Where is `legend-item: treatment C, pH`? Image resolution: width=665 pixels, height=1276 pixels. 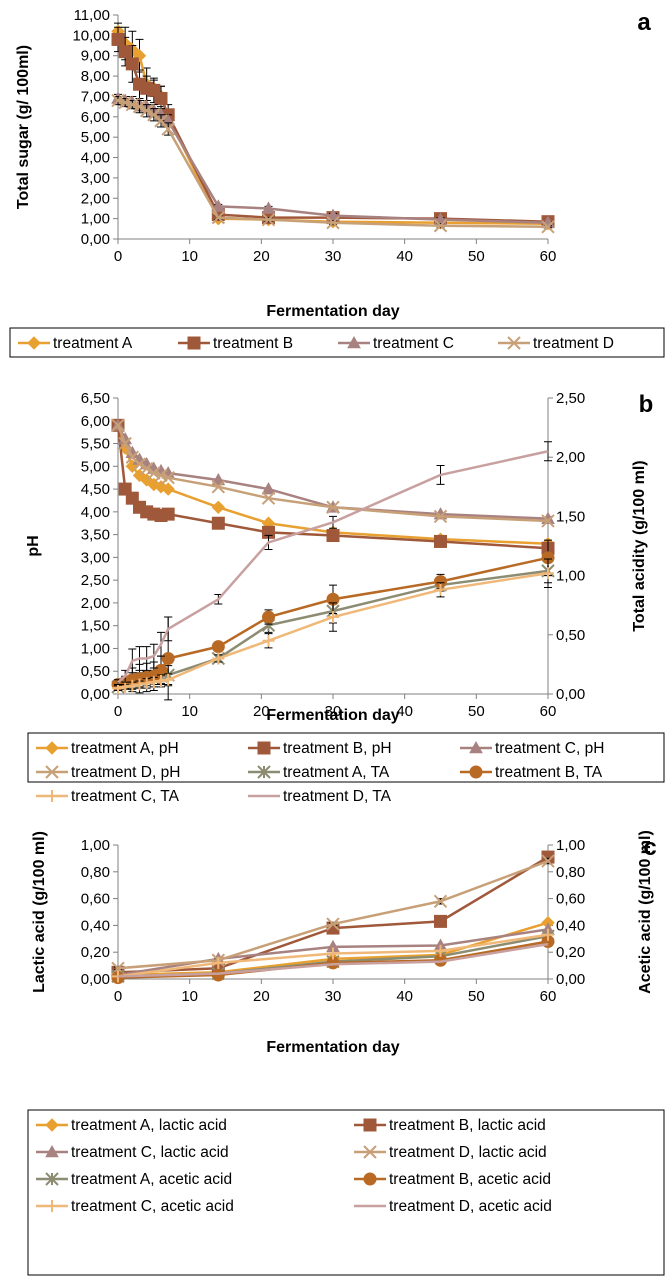 legend-item: treatment C, pH is located at coordinates (532, 748).